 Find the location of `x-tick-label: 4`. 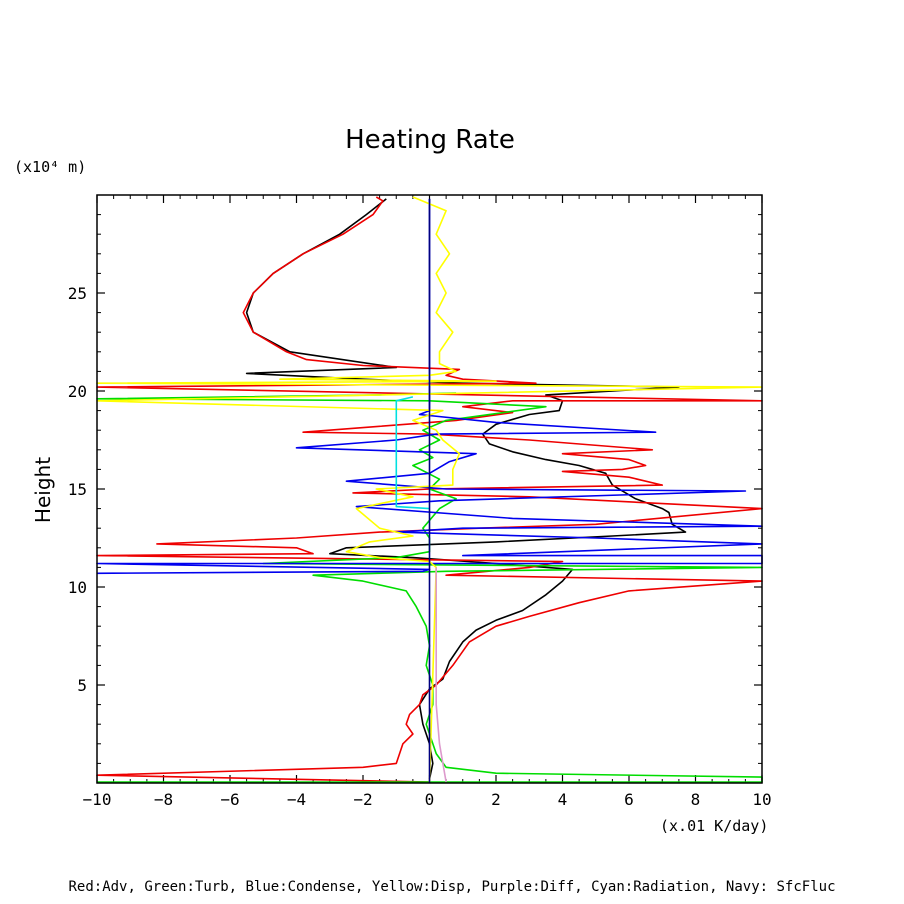

x-tick-label: 4 is located at coordinates (563, 799).